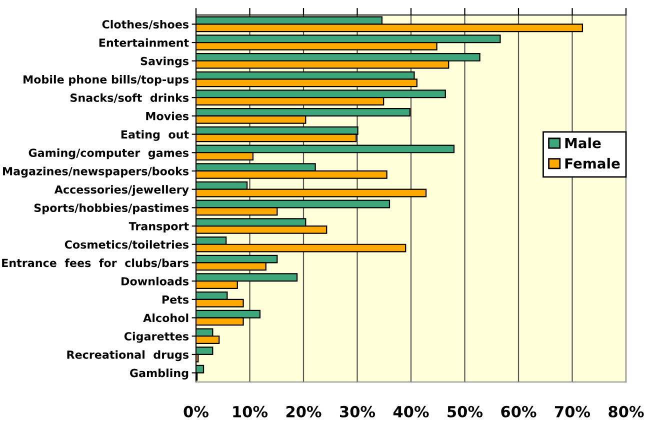 The width and height of the screenshot is (647, 421). What do you see at coordinates (158, 227) in the screenshot?
I see `y-tick-label: Transport` at bounding box center [158, 227].